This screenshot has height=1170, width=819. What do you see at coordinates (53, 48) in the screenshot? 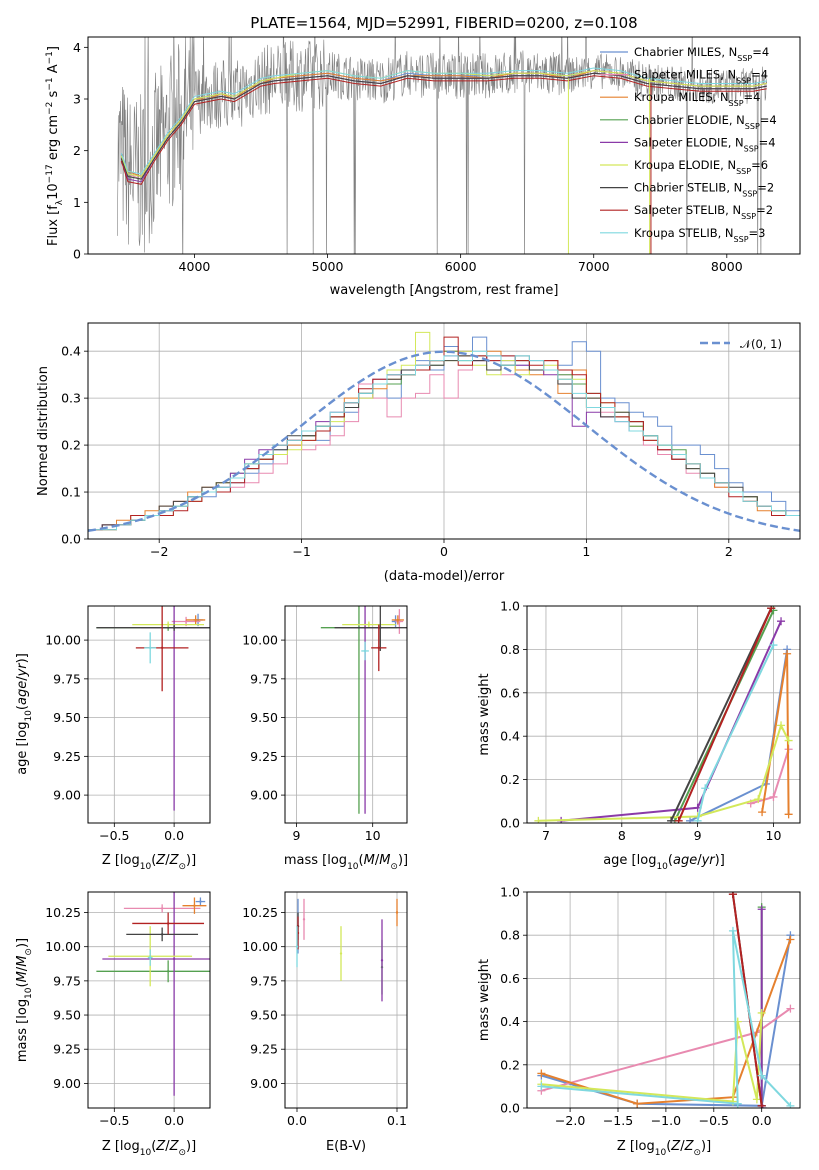
I see `label-part: ]` at bounding box center [53, 48].